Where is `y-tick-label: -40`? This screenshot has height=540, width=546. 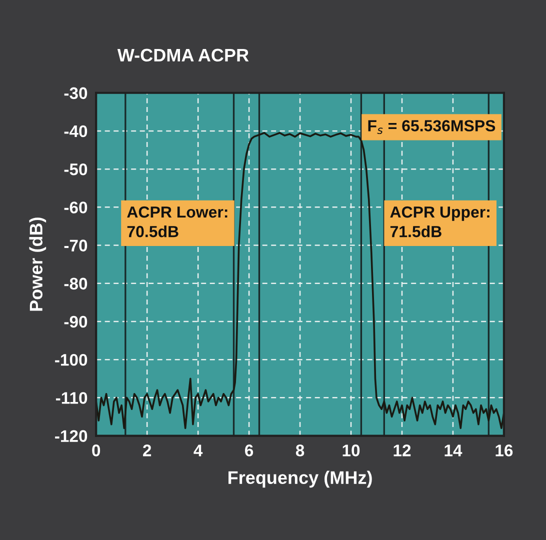 y-tick-label: -40 is located at coordinates (76, 131).